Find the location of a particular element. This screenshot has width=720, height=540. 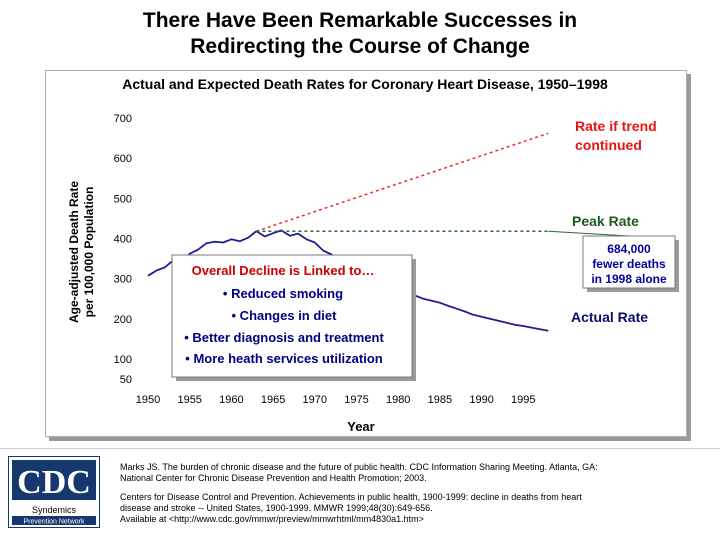

slide-title-line2: Redirecting the Course of Change is located at coordinates (360, 46).